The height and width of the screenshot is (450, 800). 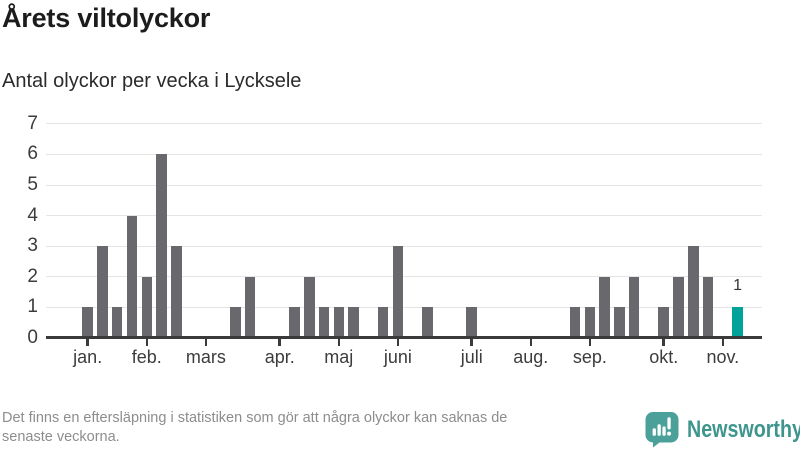 I want to click on x-tick-jan, so click(x=87, y=342).